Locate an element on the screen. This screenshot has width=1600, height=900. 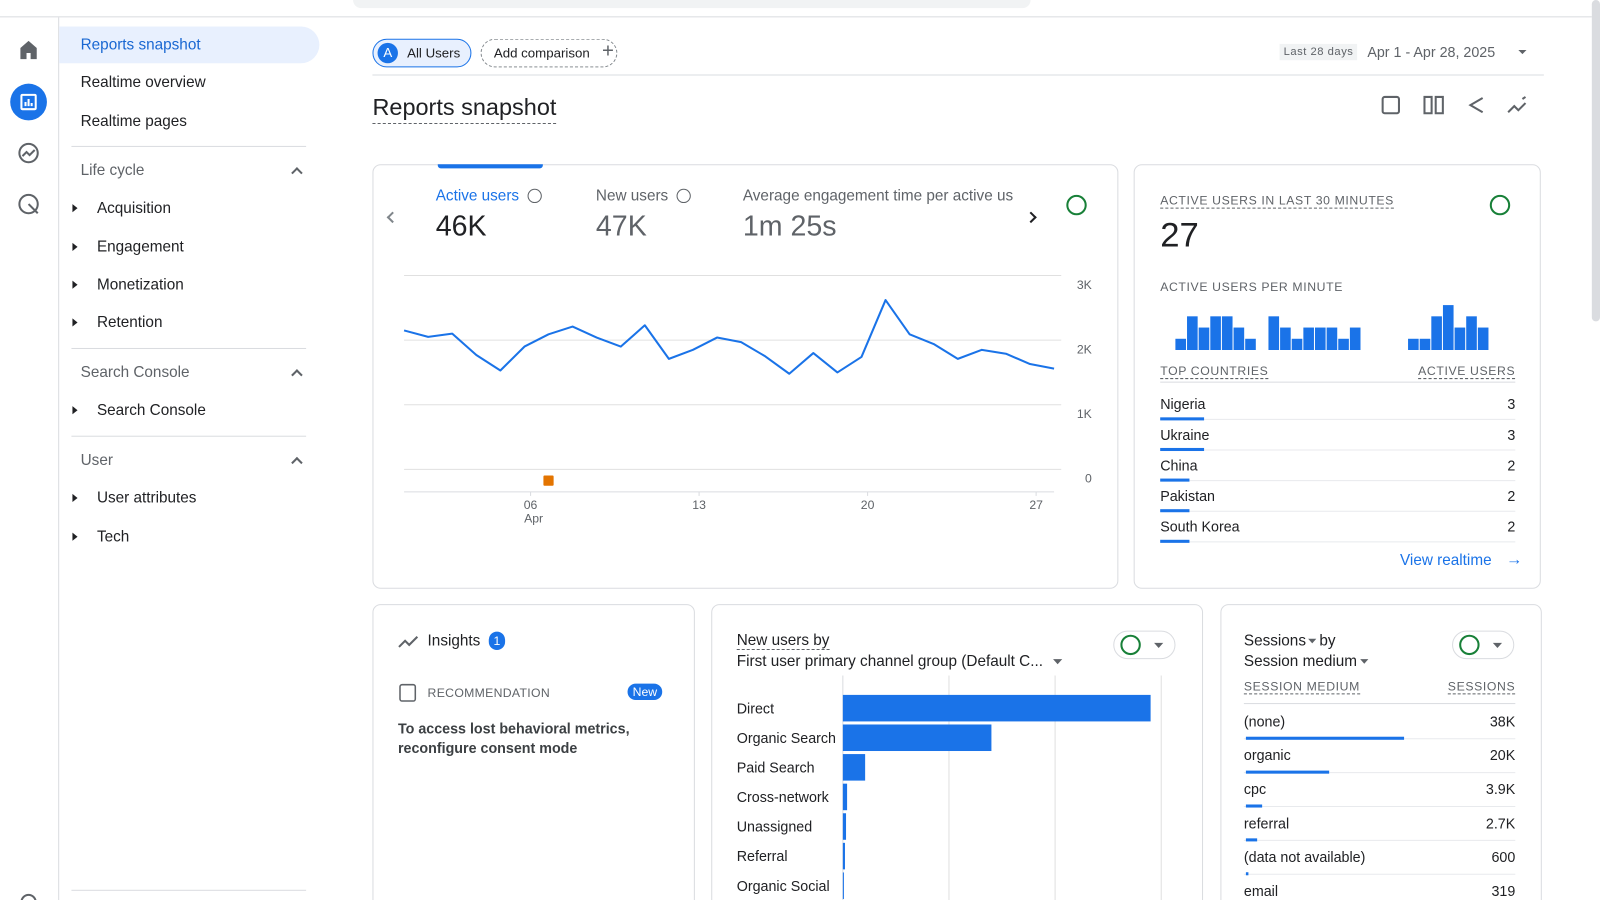
settings-icon is located at coordinates (28, 896).